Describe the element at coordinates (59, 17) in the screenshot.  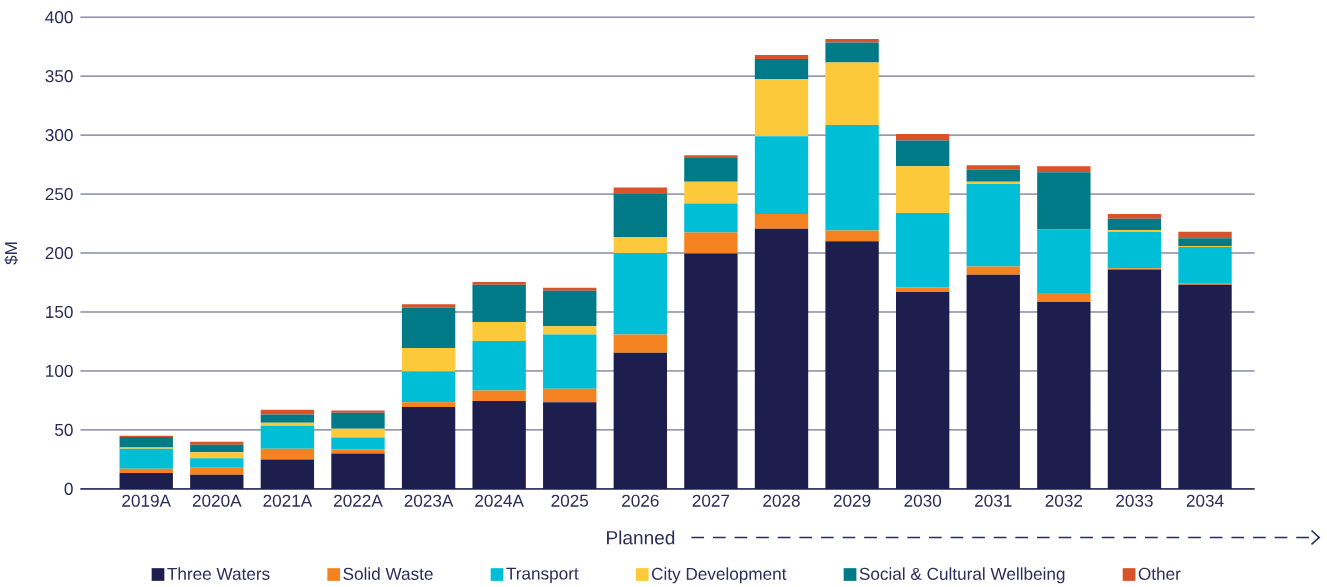
I see `y-tick-label: 400` at that location.